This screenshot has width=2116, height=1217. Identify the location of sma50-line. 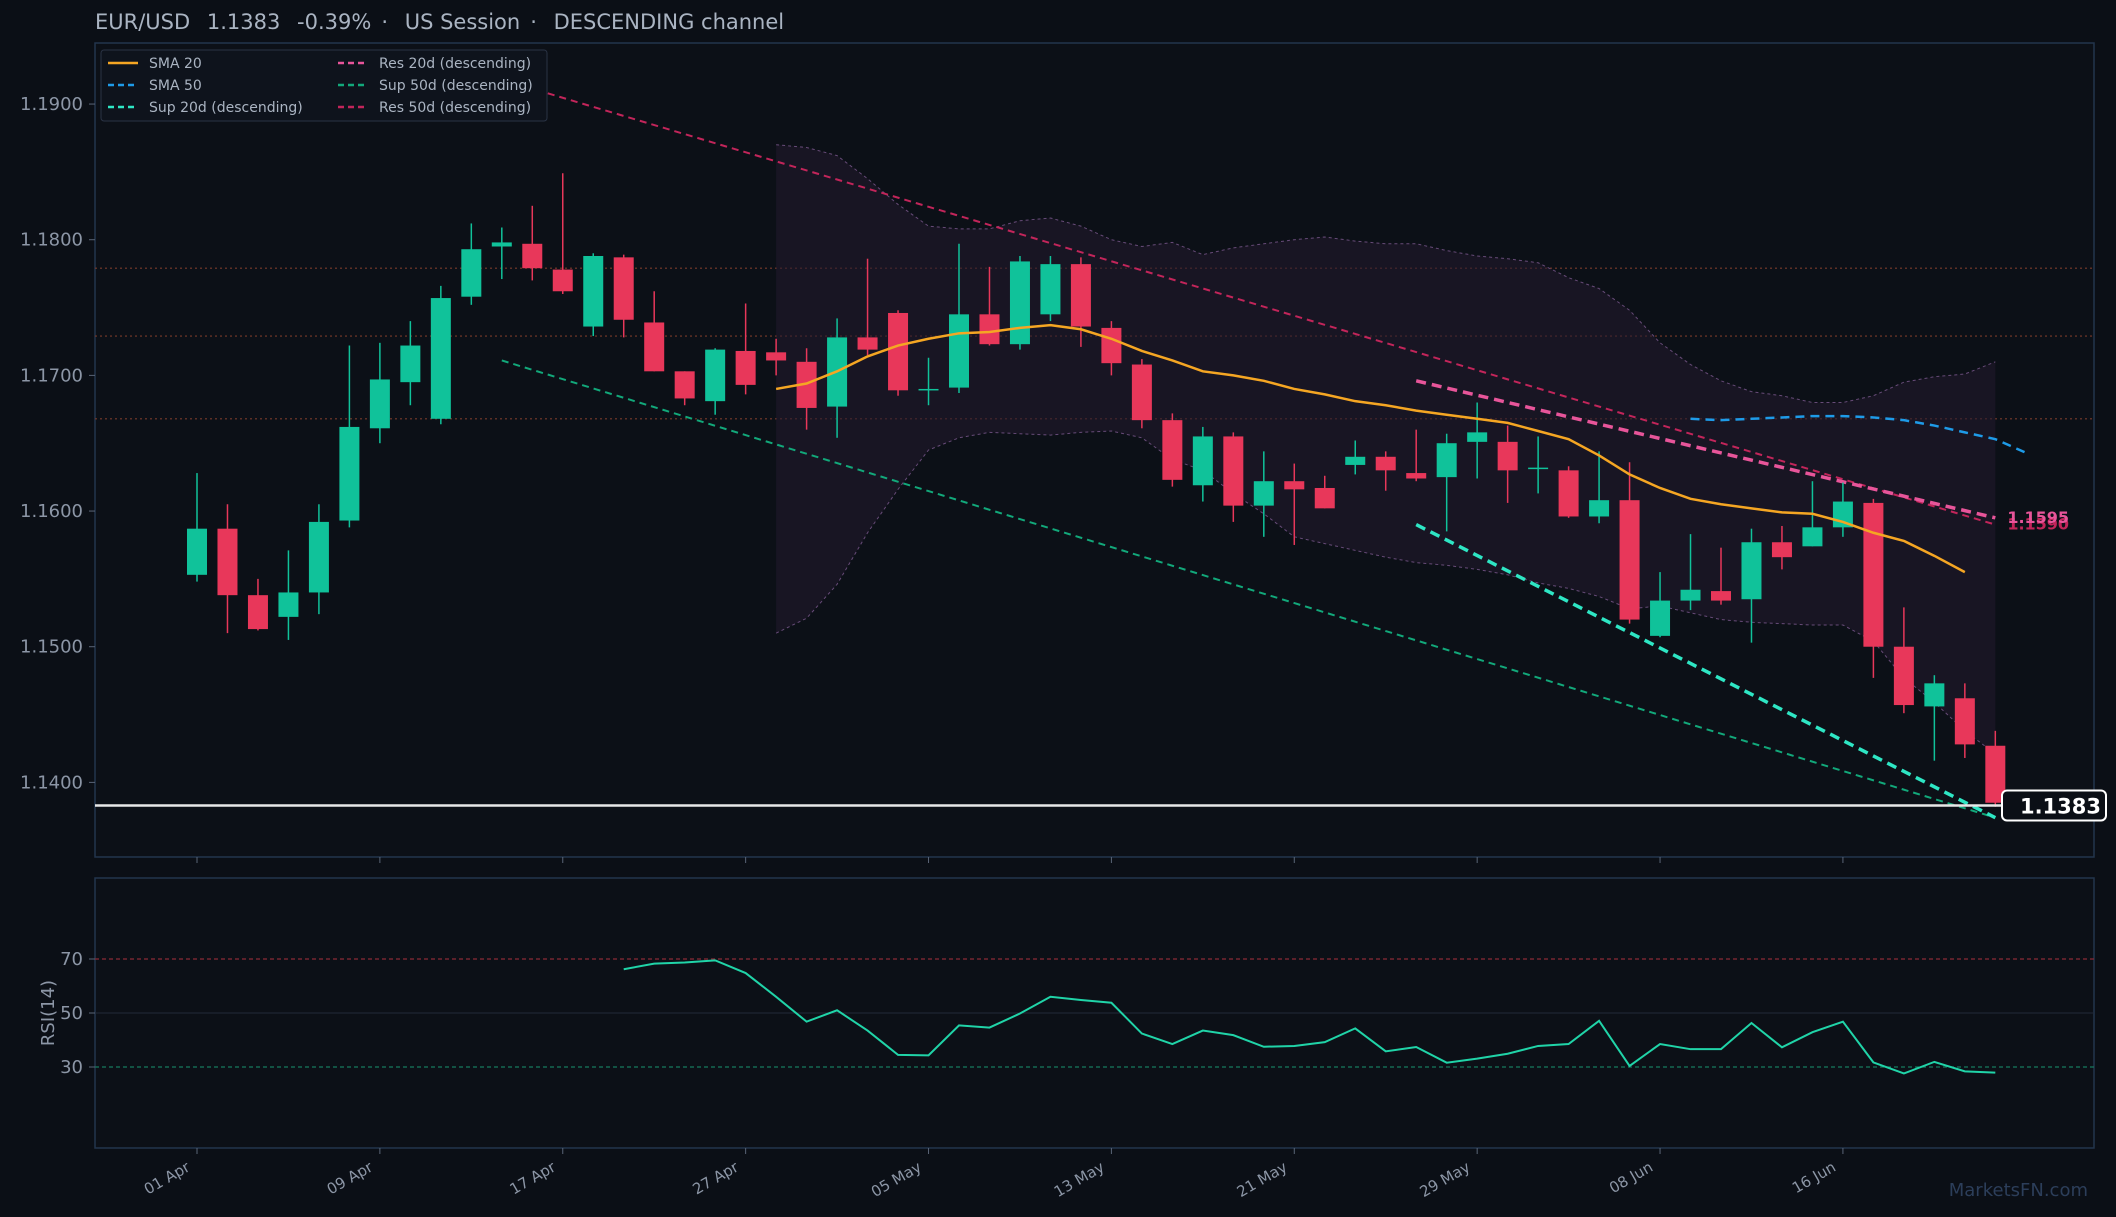
(1858, 434).